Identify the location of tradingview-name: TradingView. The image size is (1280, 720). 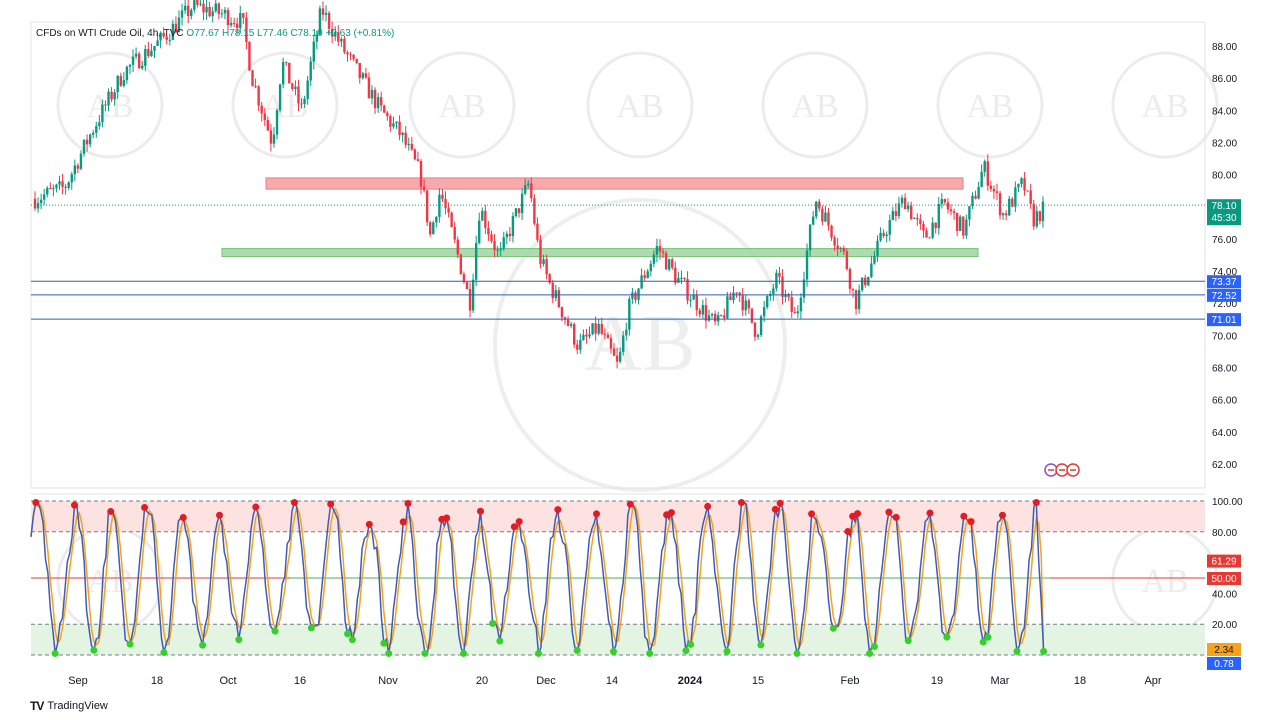
(77, 706).